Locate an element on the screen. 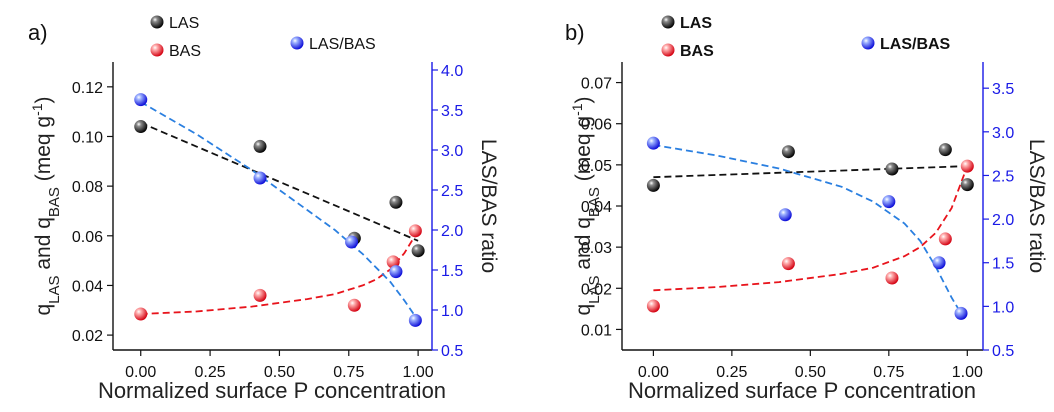 The width and height of the screenshot is (1054, 412). legend-marker-ratio is located at coordinates (868, 43).